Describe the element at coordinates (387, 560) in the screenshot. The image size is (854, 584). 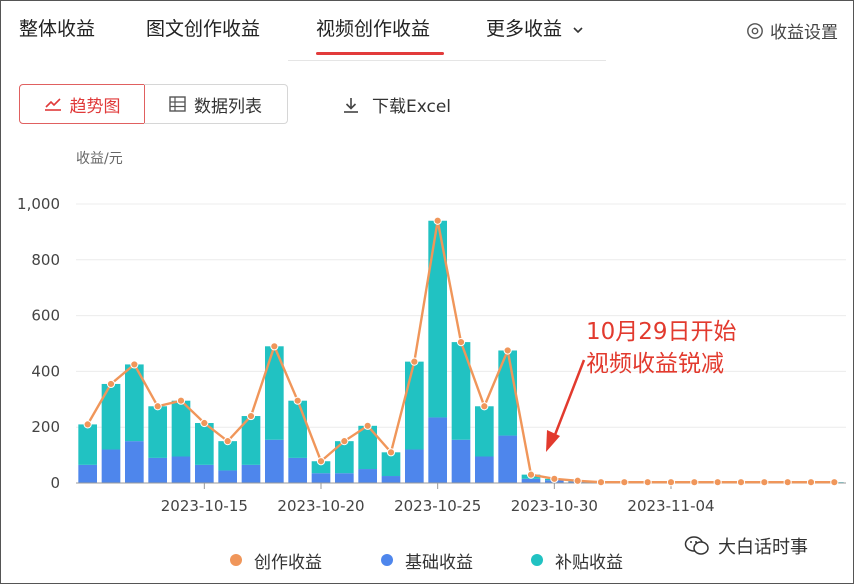
I see `legend-dot-basic` at that location.